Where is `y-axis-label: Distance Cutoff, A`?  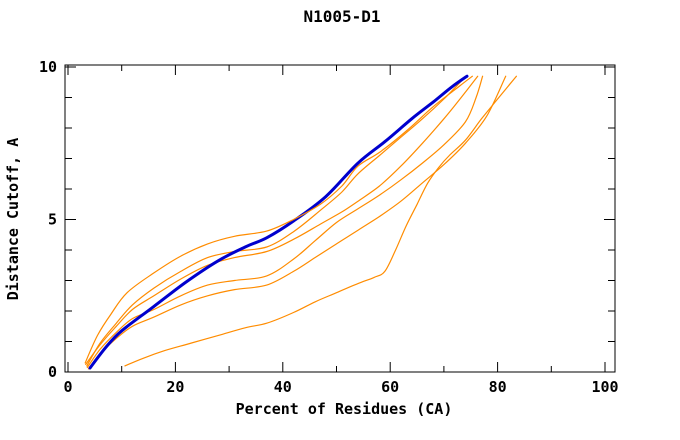
y-axis-label: Distance Cutoff, A is located at coordinates (13, 219).